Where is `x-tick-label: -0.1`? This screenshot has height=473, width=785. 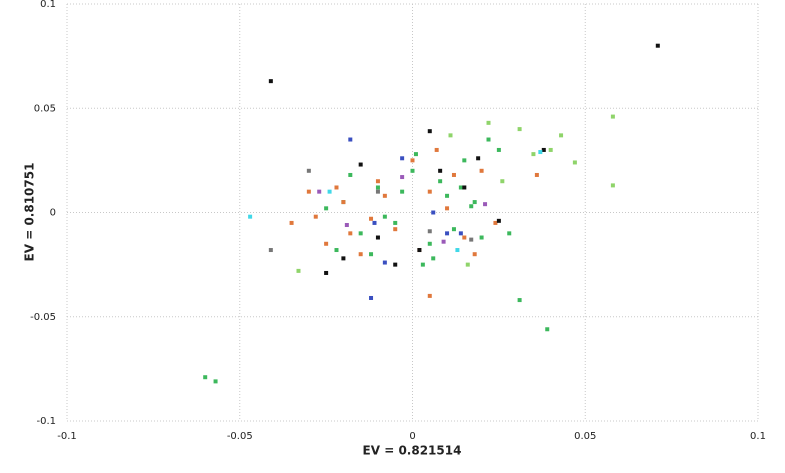
x-tick-label: -0.1 is located at coordinates (67, 436).